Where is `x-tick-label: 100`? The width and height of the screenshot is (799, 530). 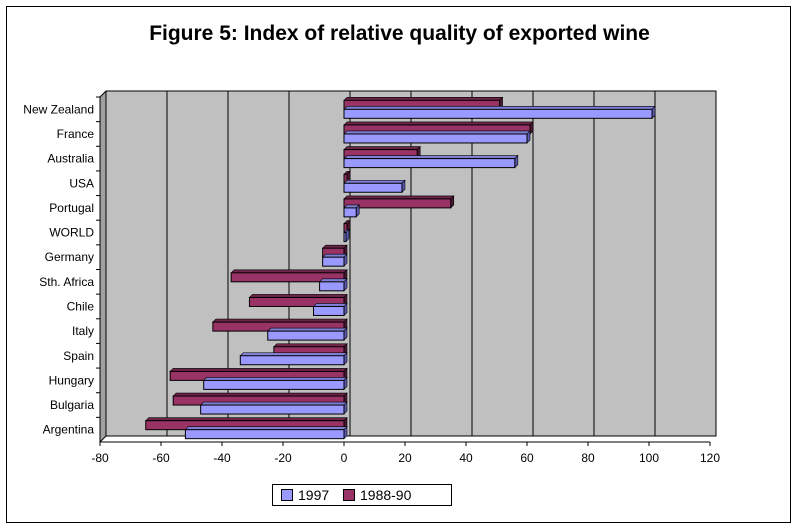
x-tick-label: 100 is located at coordinates (649, 458).